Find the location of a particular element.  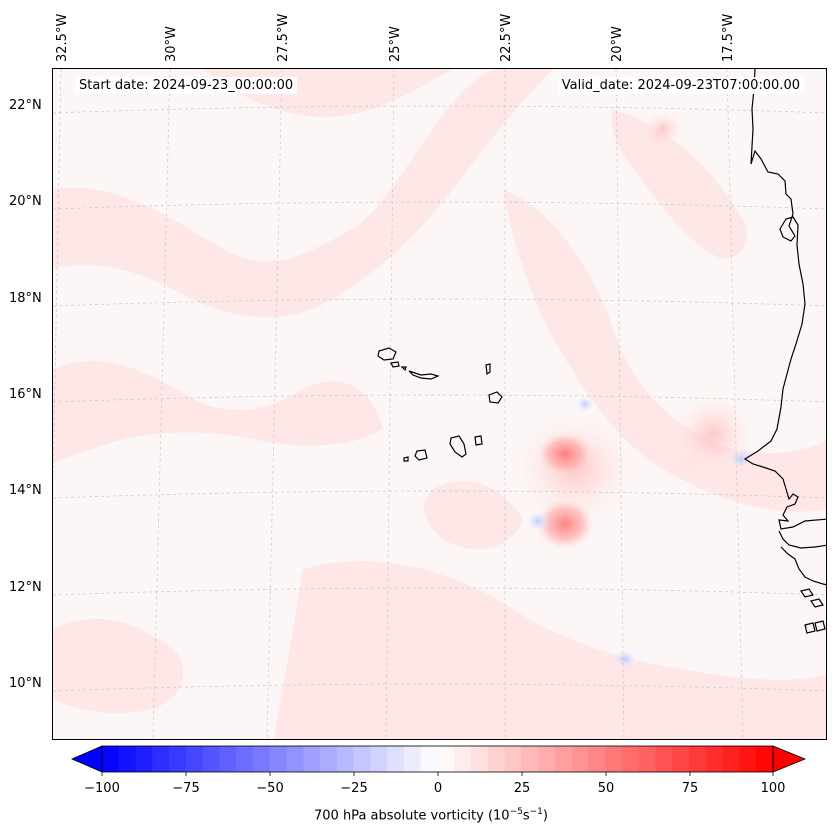

colorbar-high-extension is located at coordinates (789, 759).